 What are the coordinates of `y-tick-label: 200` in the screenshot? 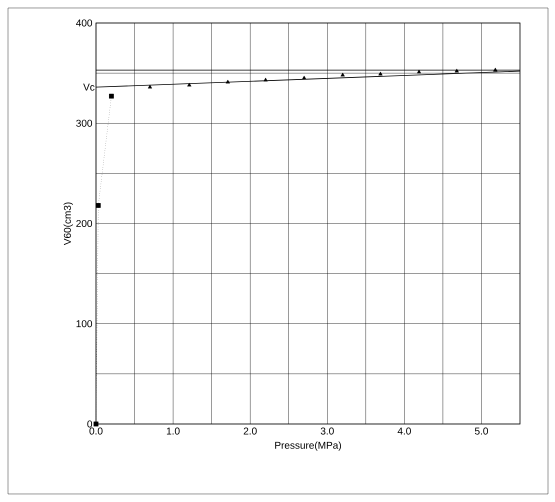 It's located at (84, 224).